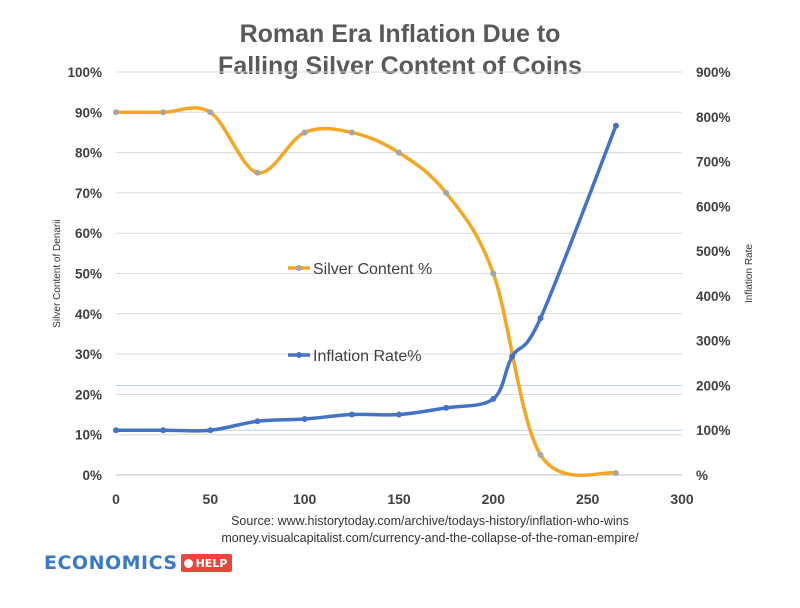 The width and height of the screenshot is (800, 608). Describe the element at coordinates (713, 117) in the screenshot. I see `y-right-tick-8: 800%` at that location.